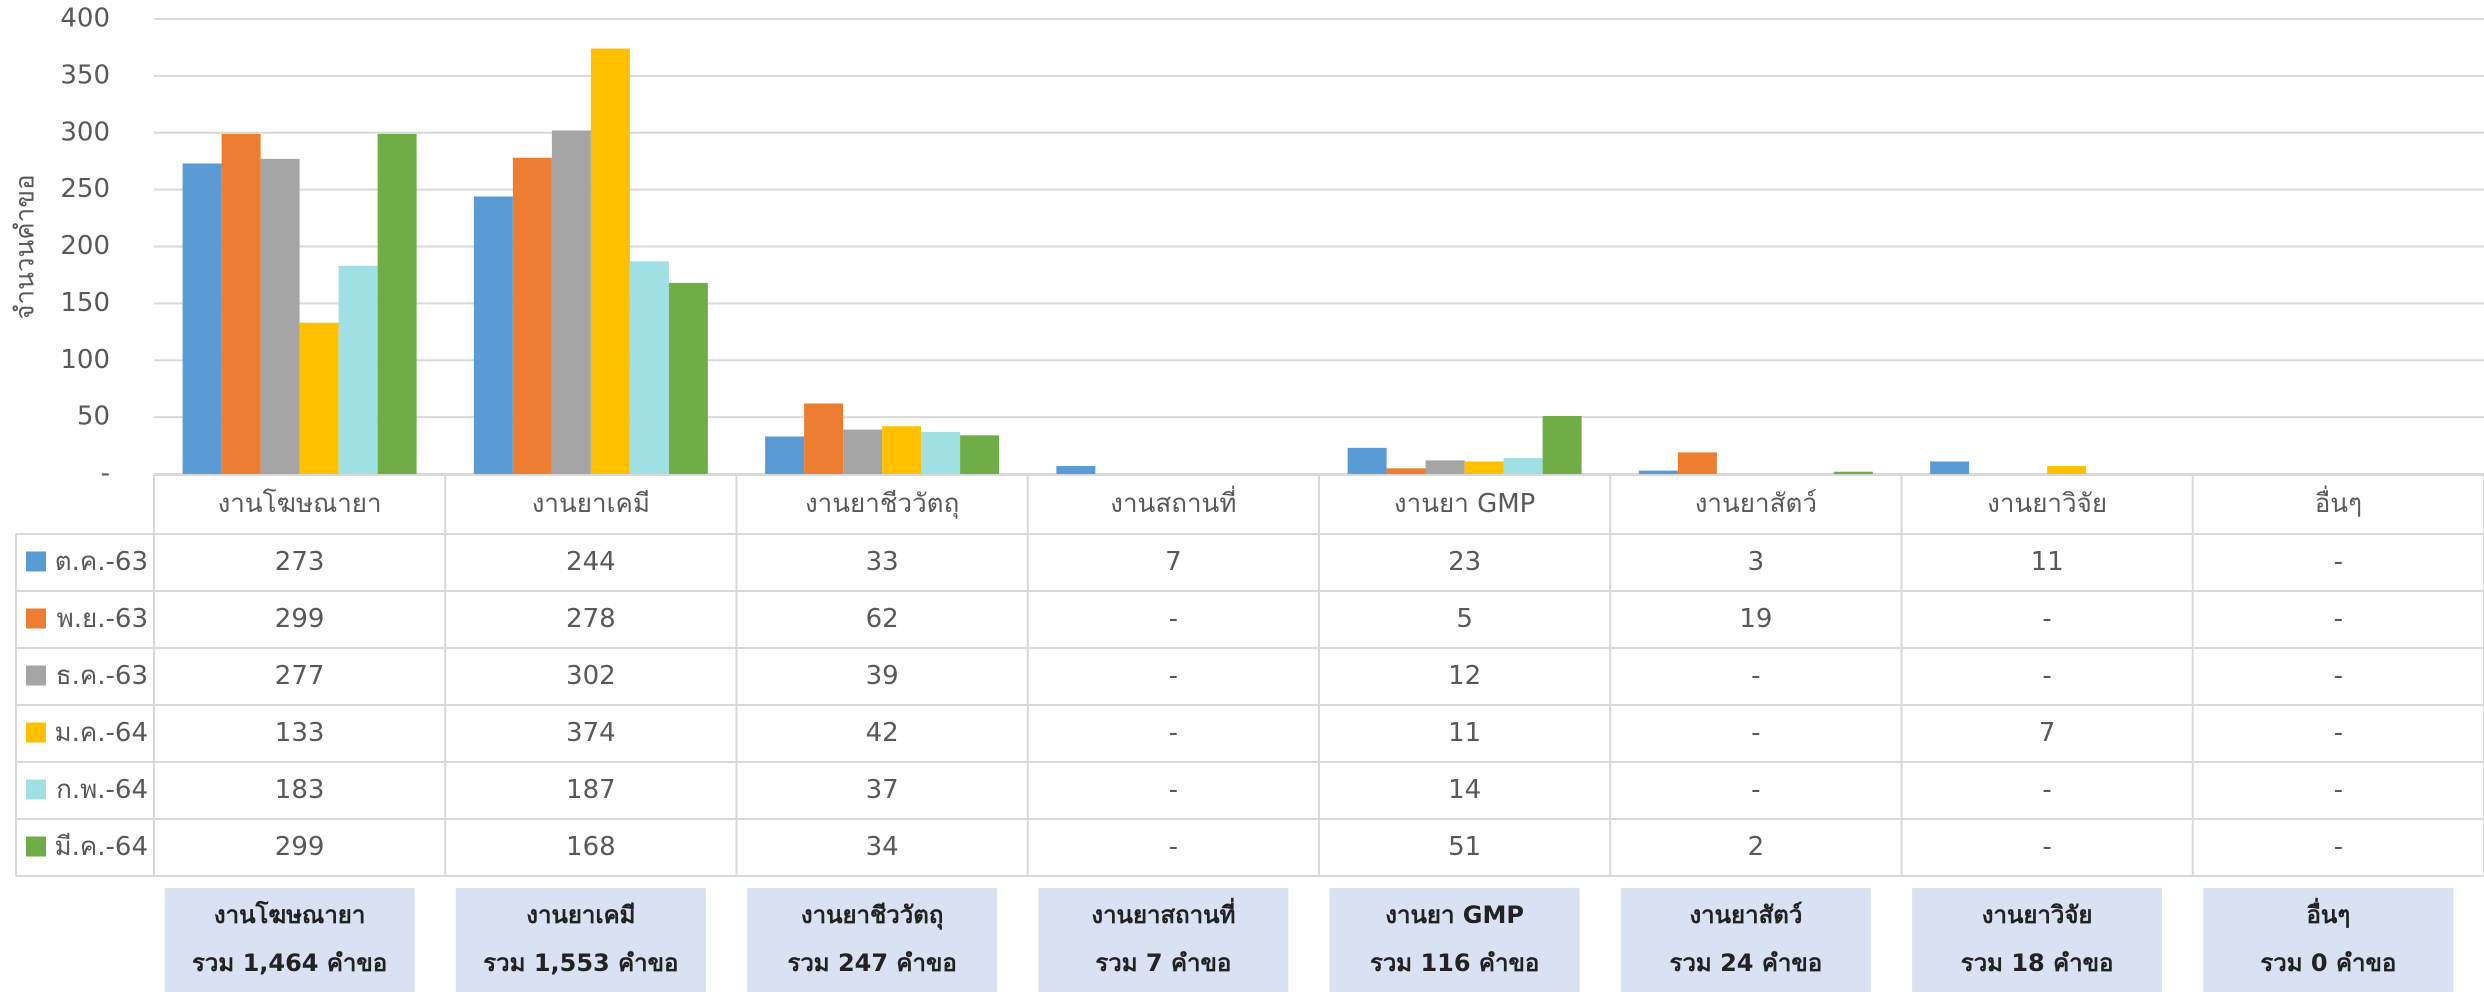  What do you see at coordinates (289, 914) in the screenshot?
I see `total-name: งานโฆษณายา` at bounding box center [289, 914].